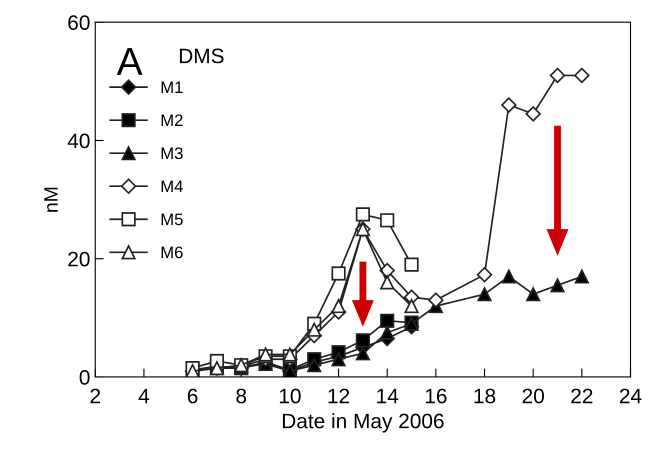 The width and height of the screenshot is (648, 473). Describe the element at coordinates (172, 87) in the screenshot. I see `legend-label: M1` at that location.